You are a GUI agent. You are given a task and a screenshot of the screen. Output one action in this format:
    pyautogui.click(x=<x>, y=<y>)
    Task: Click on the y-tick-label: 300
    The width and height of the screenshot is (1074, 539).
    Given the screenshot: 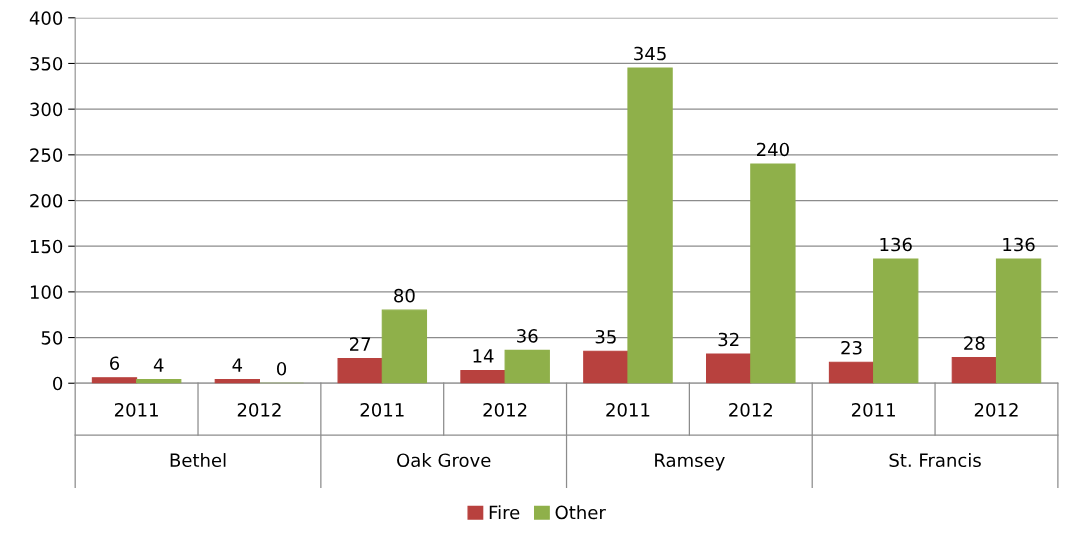 What is the action you would take?
    pyautogui.click(x=46, y=109)
    